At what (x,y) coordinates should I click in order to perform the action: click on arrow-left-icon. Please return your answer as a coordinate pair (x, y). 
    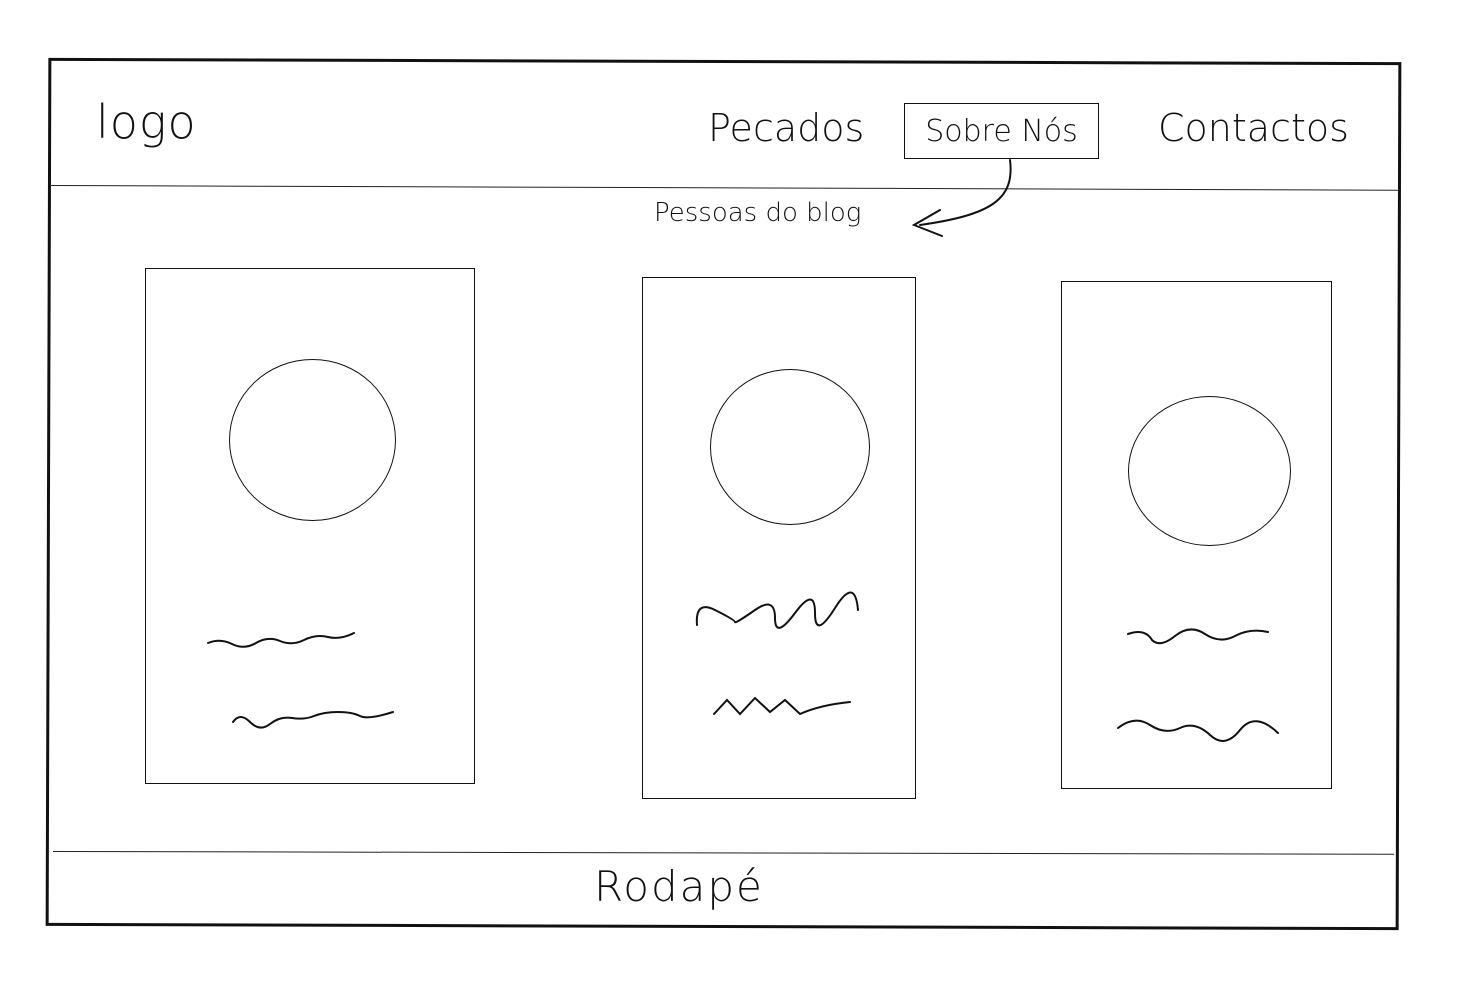
    Looking at the image, I should click on (961, 198).